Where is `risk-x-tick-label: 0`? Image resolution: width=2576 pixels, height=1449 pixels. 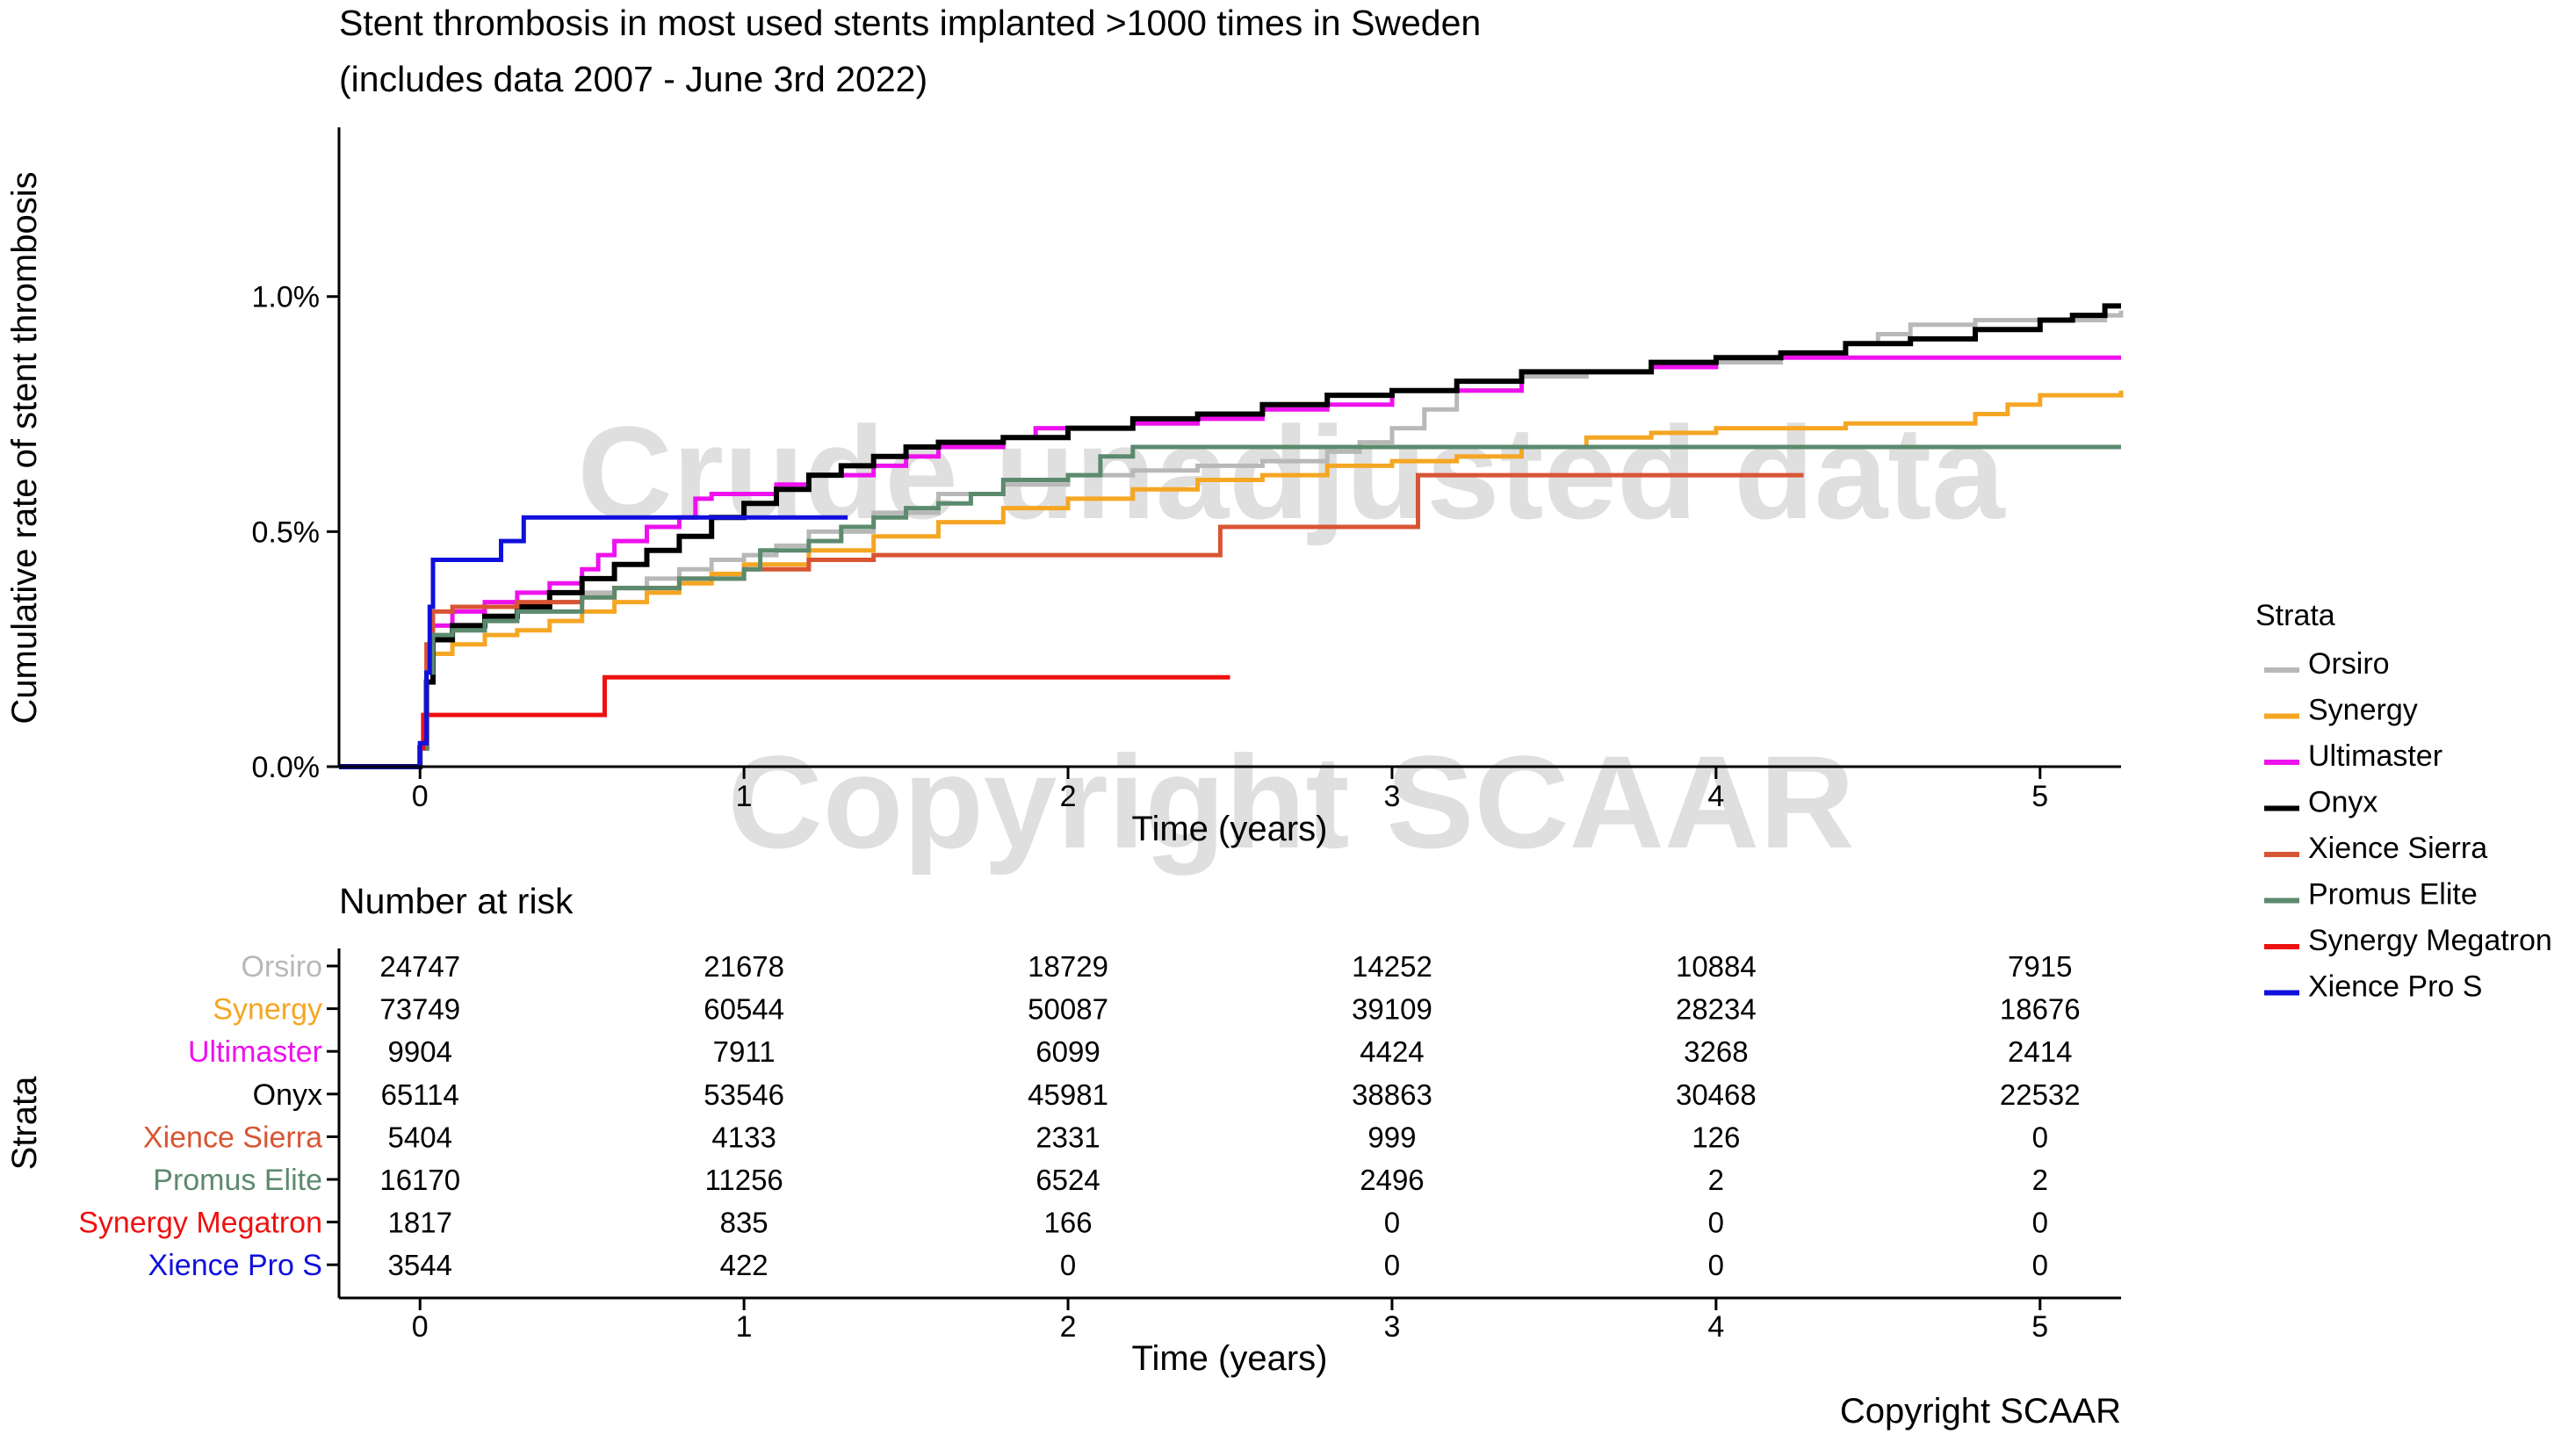
risk-x-tick-label: 0 is located at coordinates (420, 1327).